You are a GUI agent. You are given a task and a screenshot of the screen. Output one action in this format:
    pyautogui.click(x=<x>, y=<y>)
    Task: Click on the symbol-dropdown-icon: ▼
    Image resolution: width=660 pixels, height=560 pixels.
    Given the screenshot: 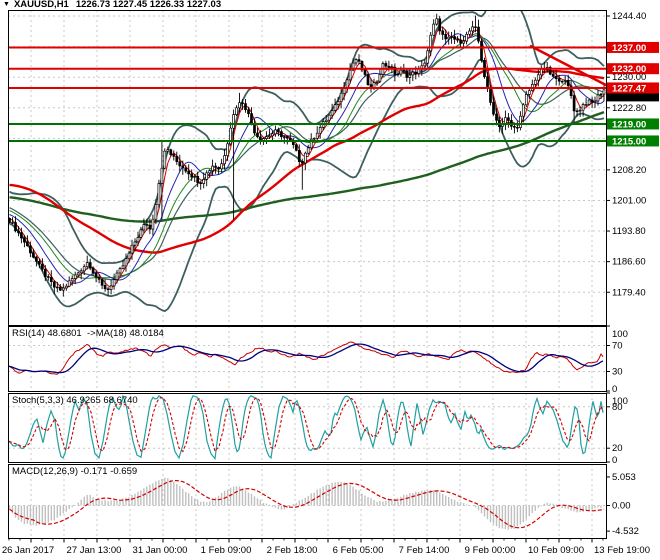 What is the action you would take?
    pyautogui.click(x=6, y=4)
    